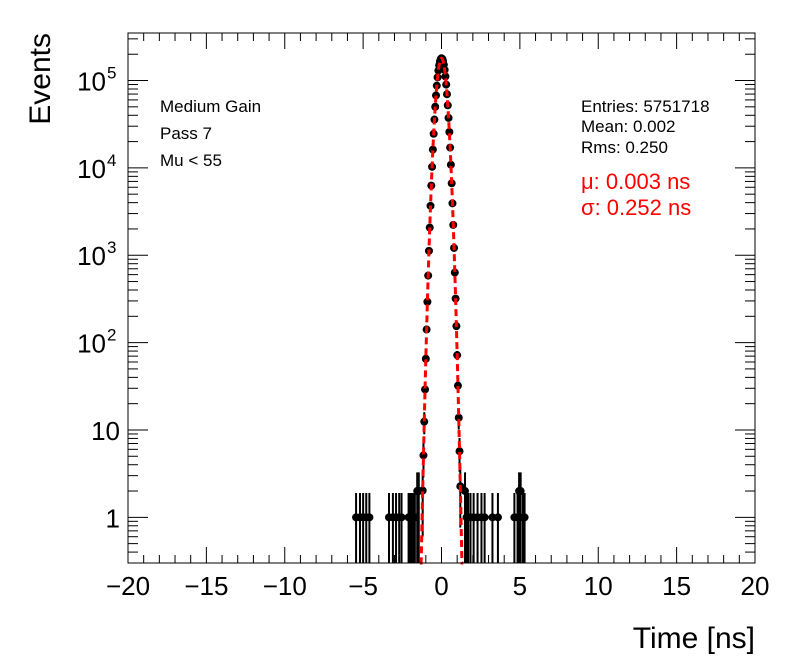 Image resolution: width=796 pixels, height=672 pixels. I want to click on fit-gaussian-line, so click(441, 310).